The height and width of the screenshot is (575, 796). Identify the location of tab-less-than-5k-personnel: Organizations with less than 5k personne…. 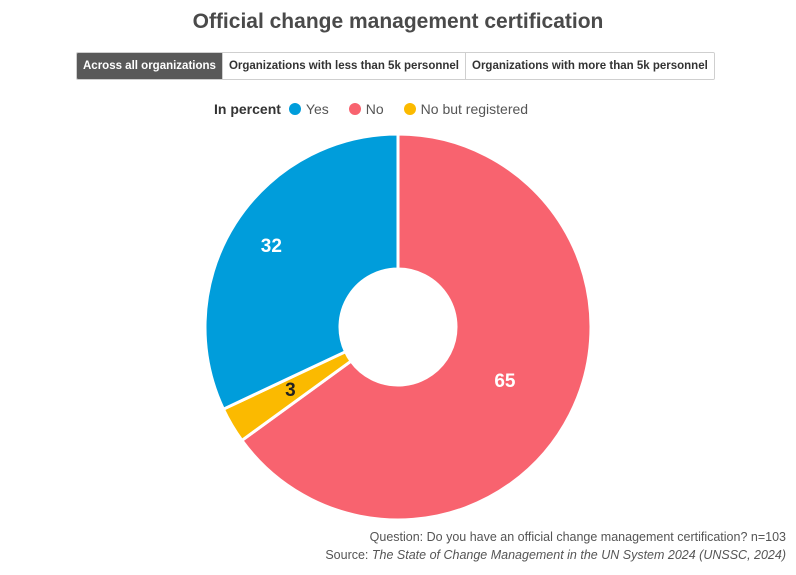
(343, 66).